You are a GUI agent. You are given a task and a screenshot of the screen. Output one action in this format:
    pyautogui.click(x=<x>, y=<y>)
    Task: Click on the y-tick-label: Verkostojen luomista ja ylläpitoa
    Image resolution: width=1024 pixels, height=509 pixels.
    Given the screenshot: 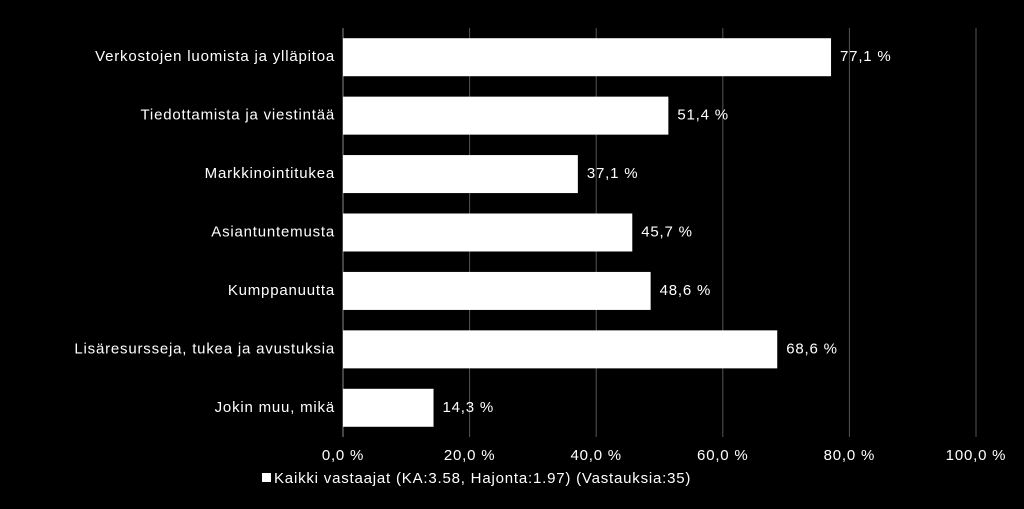 What is the action you would take?
    pyautogui.click(x=215, y=56)
    